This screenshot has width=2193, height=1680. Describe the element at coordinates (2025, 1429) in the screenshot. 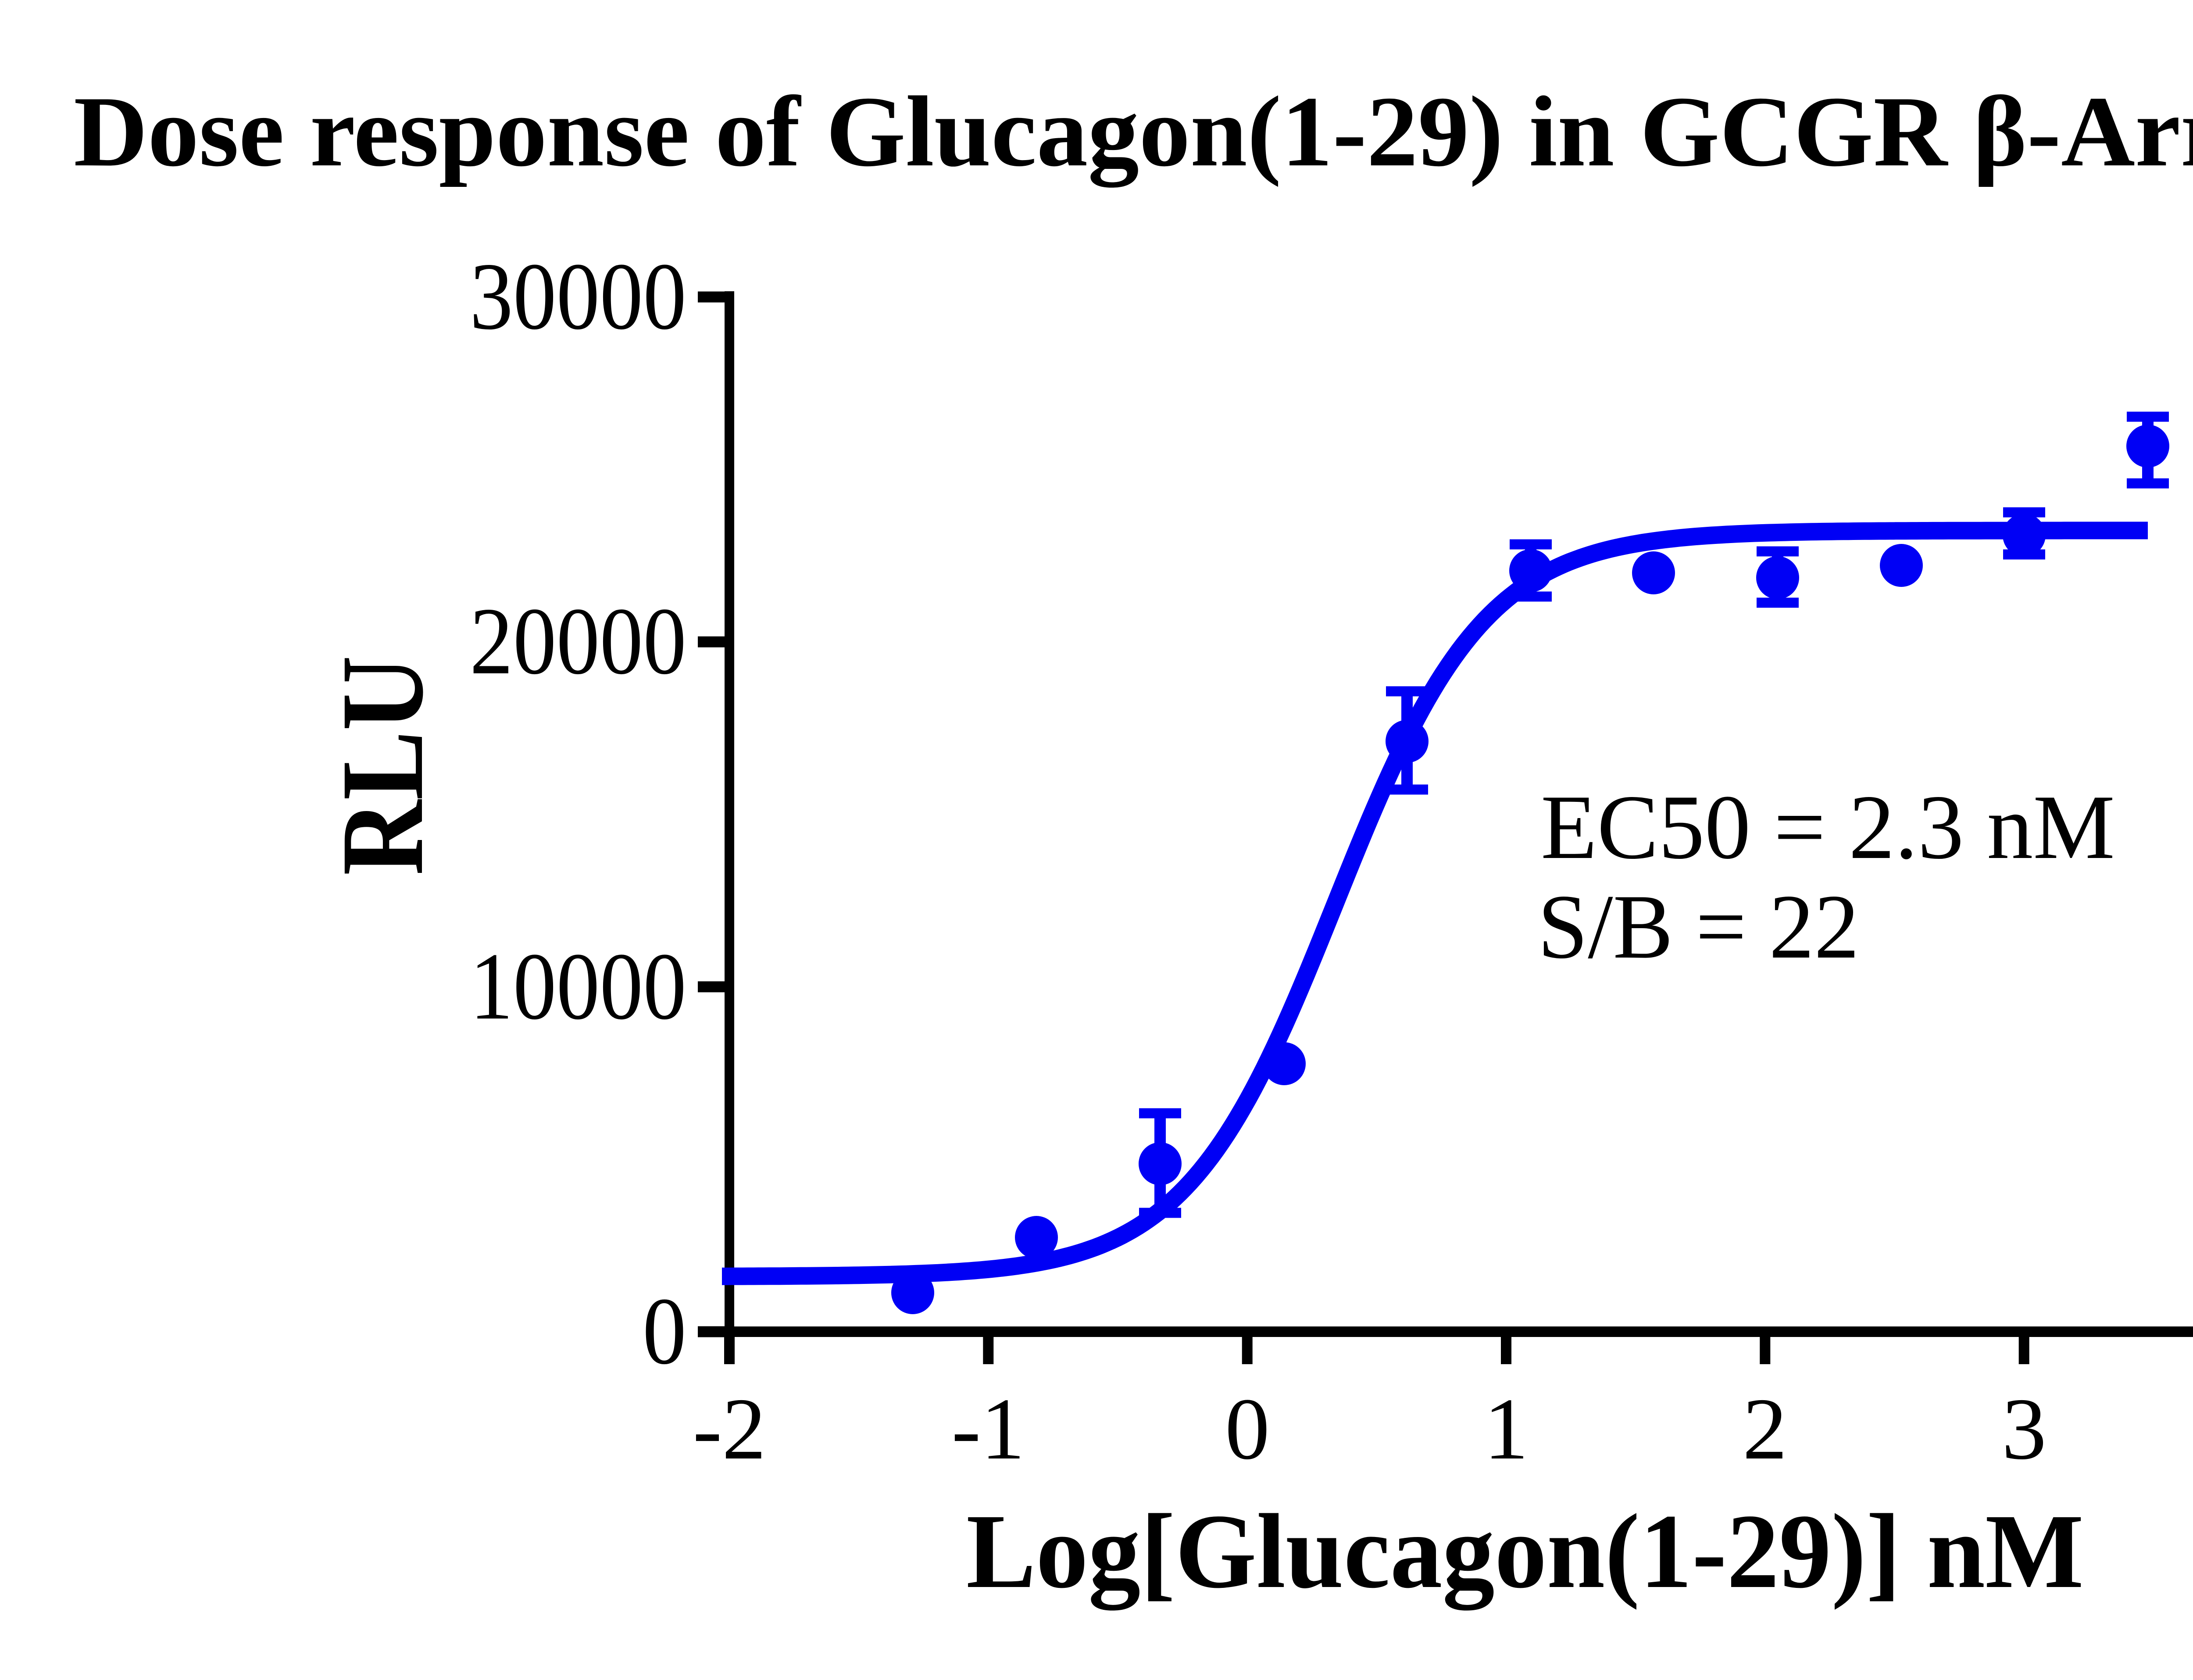

I see `svg-text: 3` at that location.